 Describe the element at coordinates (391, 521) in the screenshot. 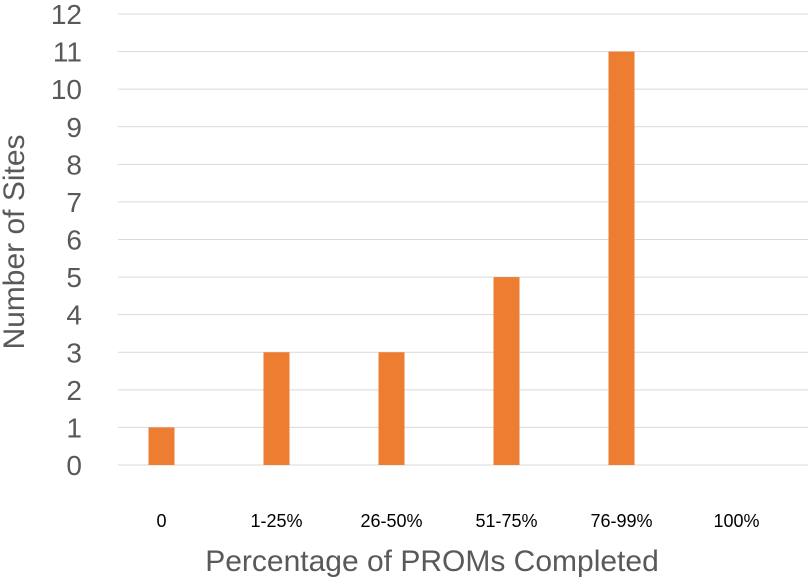

I see `x-tick-label: 26-50%` at that location.